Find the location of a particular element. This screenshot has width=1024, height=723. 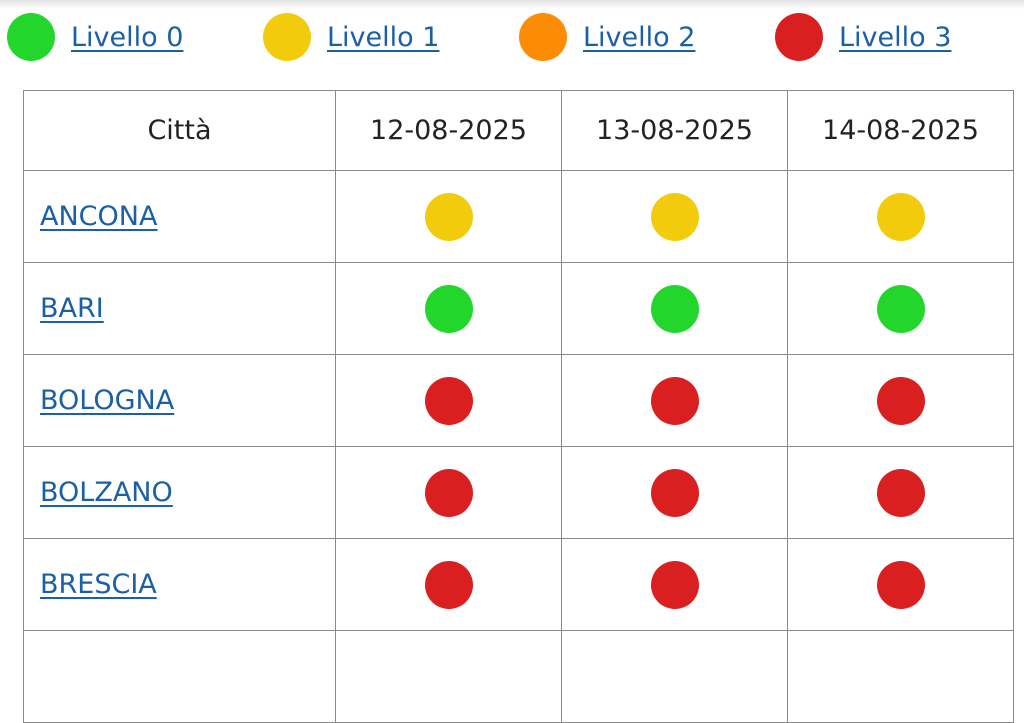

header-date-2: 13-08-2025 is located at coordinates (674, 130).